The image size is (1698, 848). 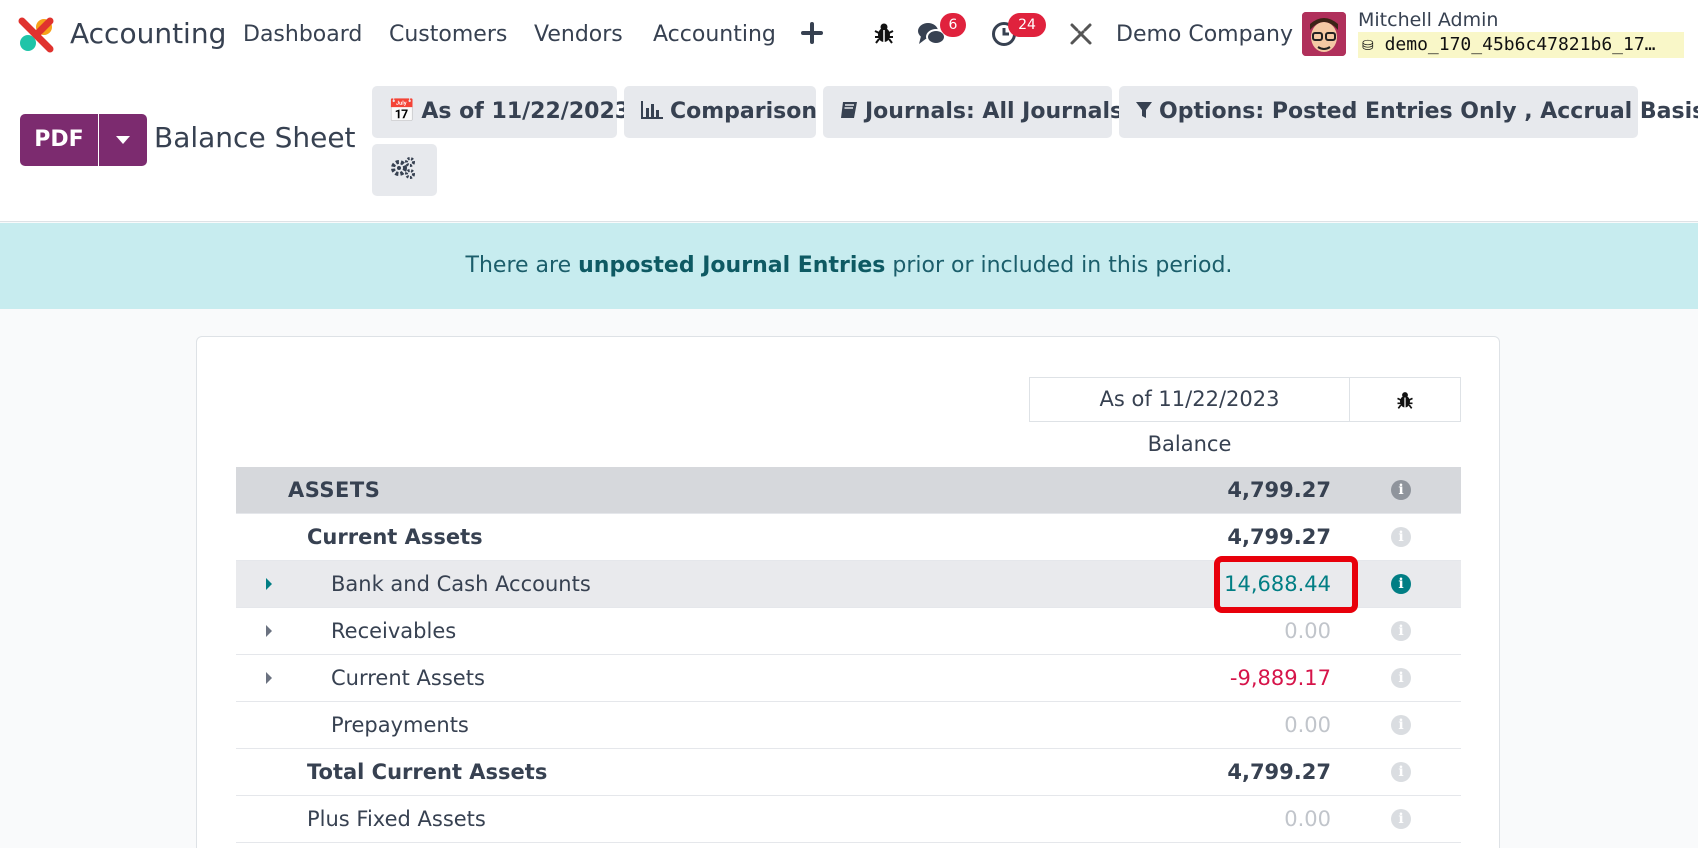 I want to click on report-row-current-assets-group: Current Assets 4,799.27 i, so click(x=848, y=537).